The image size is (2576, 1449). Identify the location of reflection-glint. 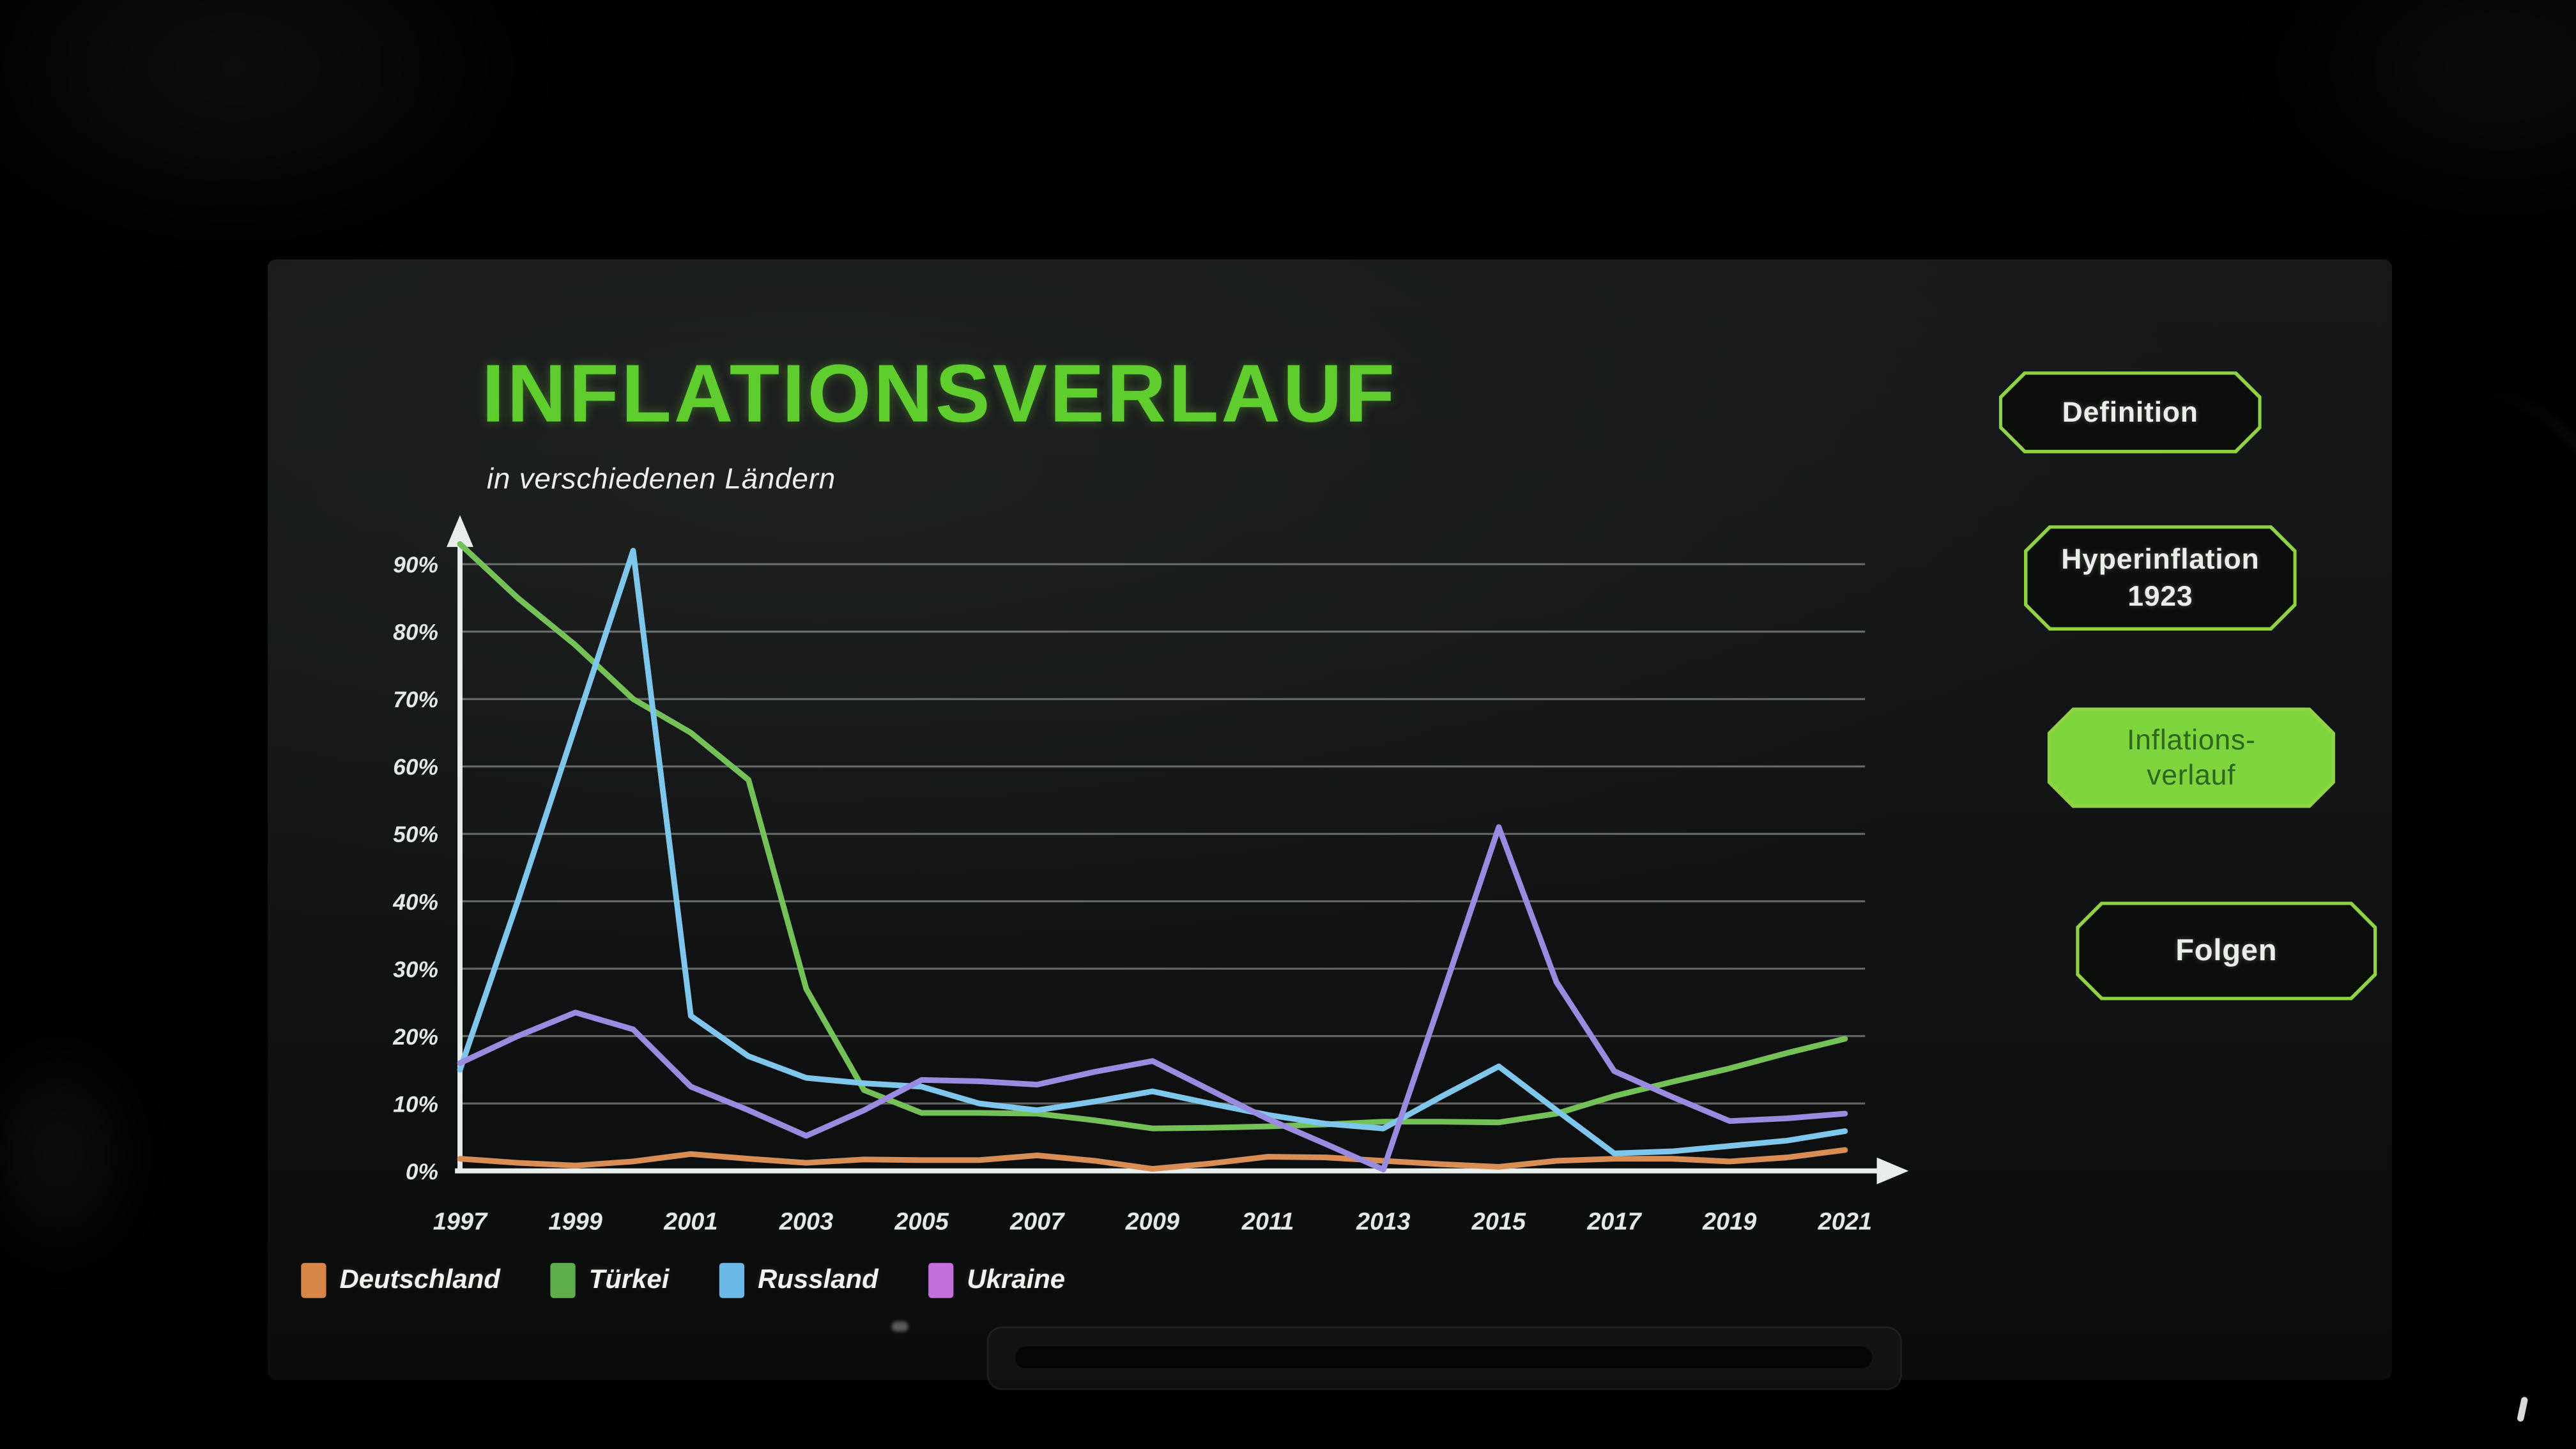
(2523, 1409).